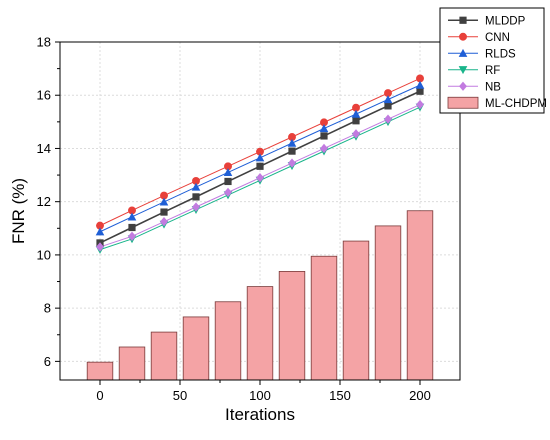 The height and width of the screenshot is (440, 550). What do you see at coordinates (260, 414) in the screenshot?
I see `x-axis-title: Iterations` at bounding box center [260, 414].